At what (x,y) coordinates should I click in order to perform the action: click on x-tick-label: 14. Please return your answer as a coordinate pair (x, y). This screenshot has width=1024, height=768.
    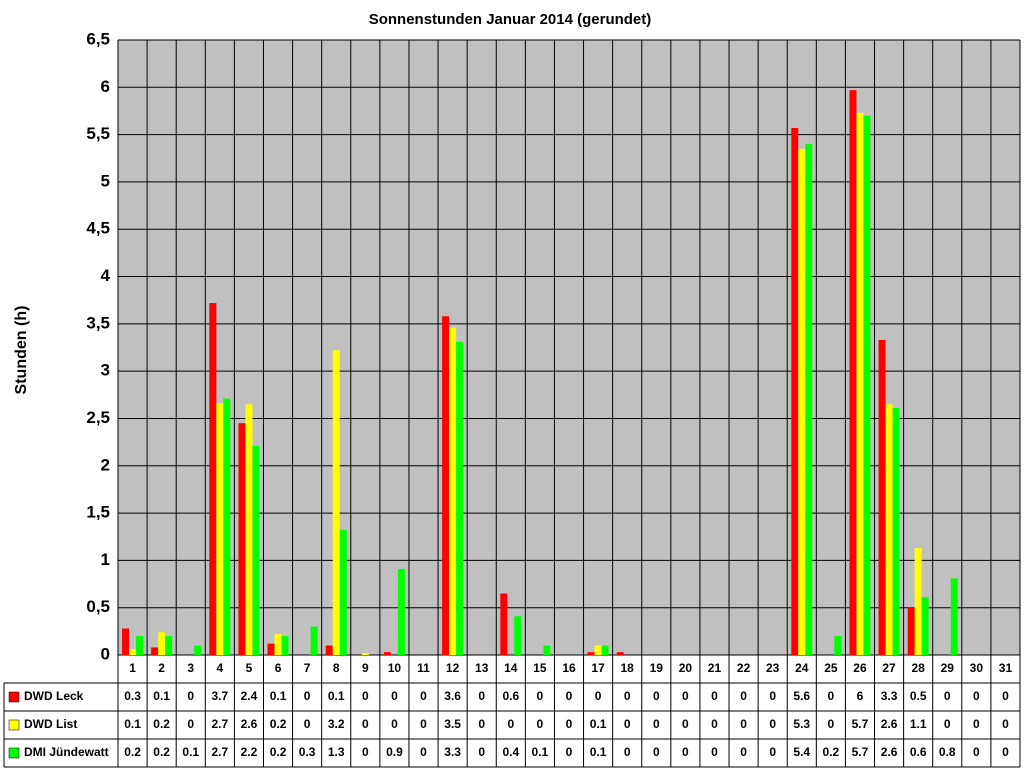
    Looking at the image, I should click on (511, 668).